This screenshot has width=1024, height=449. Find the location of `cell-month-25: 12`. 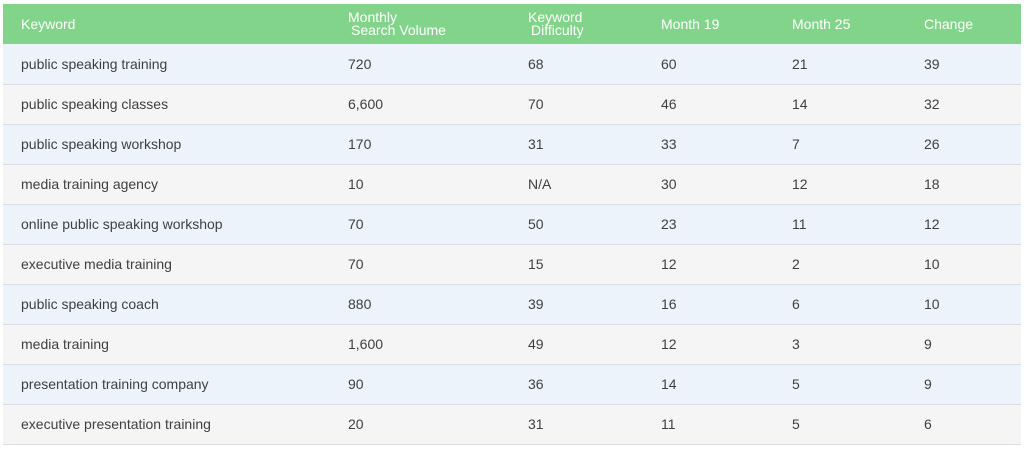

cell-month-25: 12 is located at coordinates (800, 184).